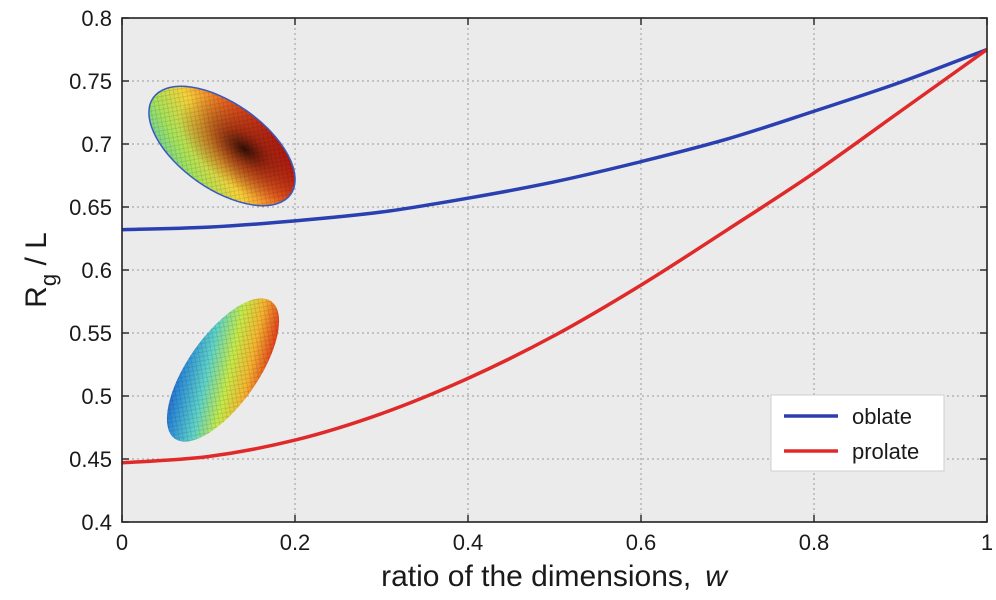 The width and height of the screenshot is (996, 600). I want to click on x-tick-label: 0.2, so click(295, 542).